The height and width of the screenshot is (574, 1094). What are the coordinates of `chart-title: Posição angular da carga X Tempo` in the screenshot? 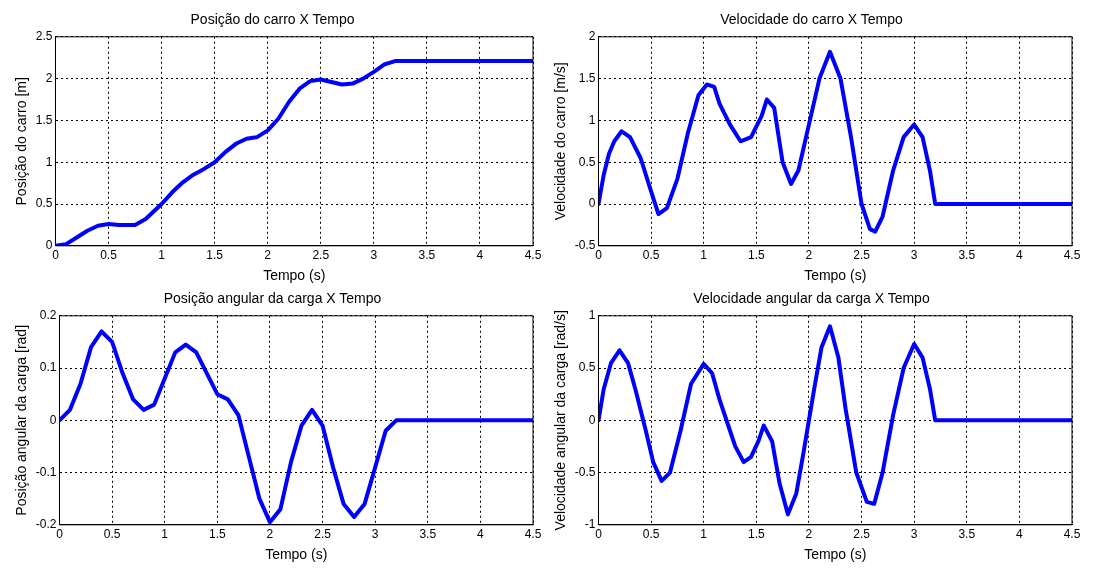 It's located at (272, 298).